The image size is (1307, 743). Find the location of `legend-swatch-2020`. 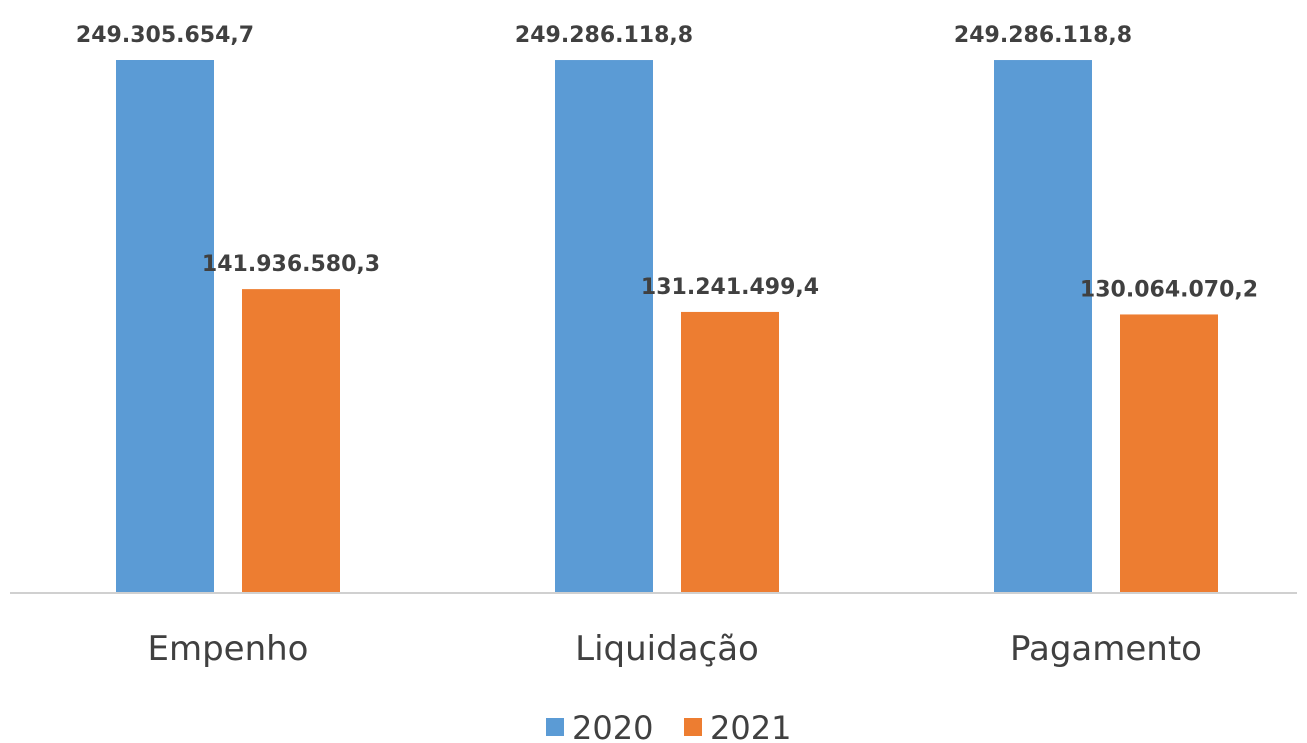

legend-swatch-2020 is located at coordinates (555, 727).